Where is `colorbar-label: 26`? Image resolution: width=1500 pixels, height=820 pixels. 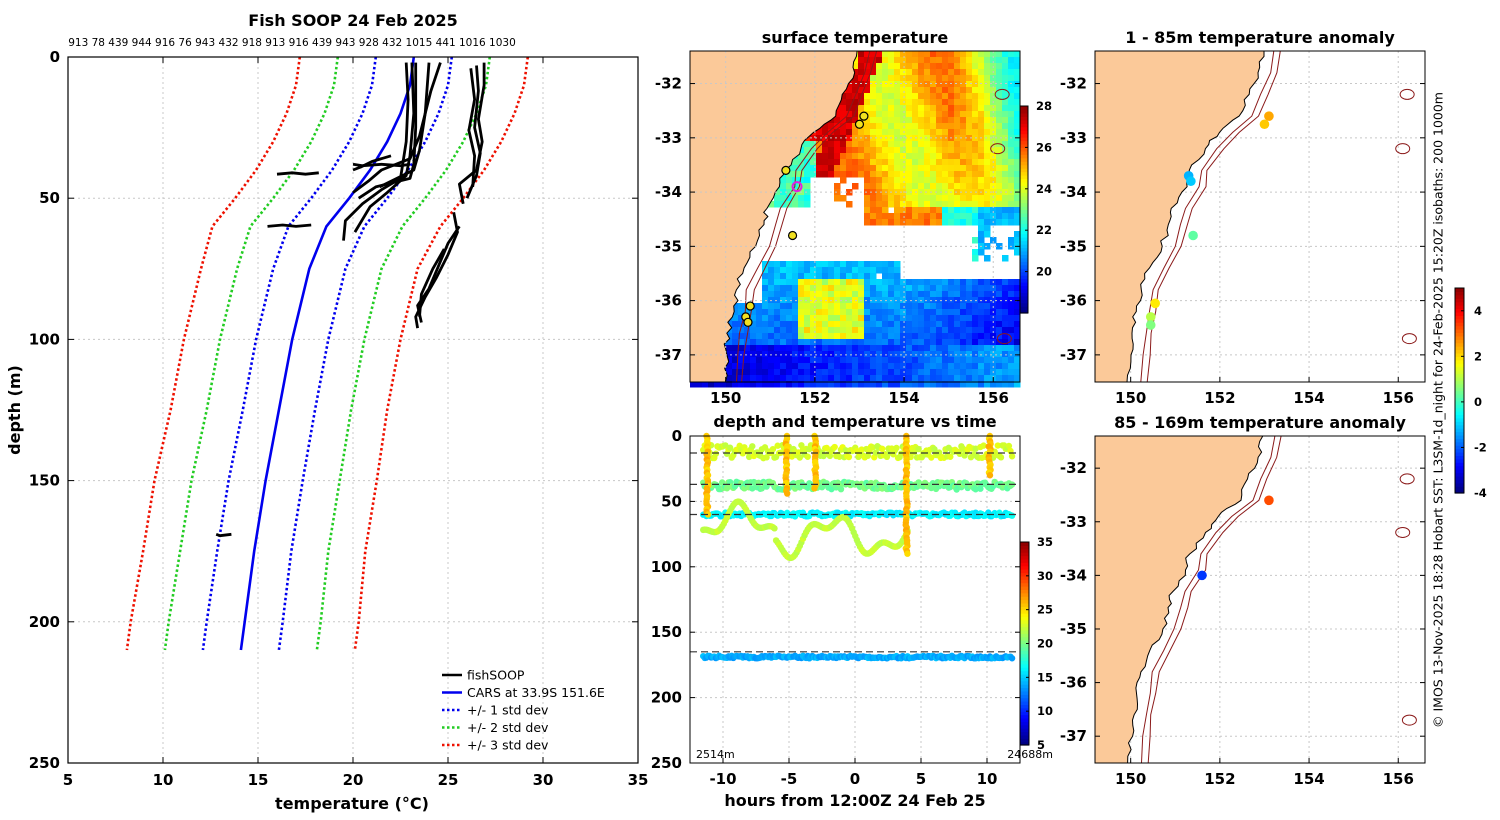 colorbar-label: 26 is located at coordinates (1044, 147).